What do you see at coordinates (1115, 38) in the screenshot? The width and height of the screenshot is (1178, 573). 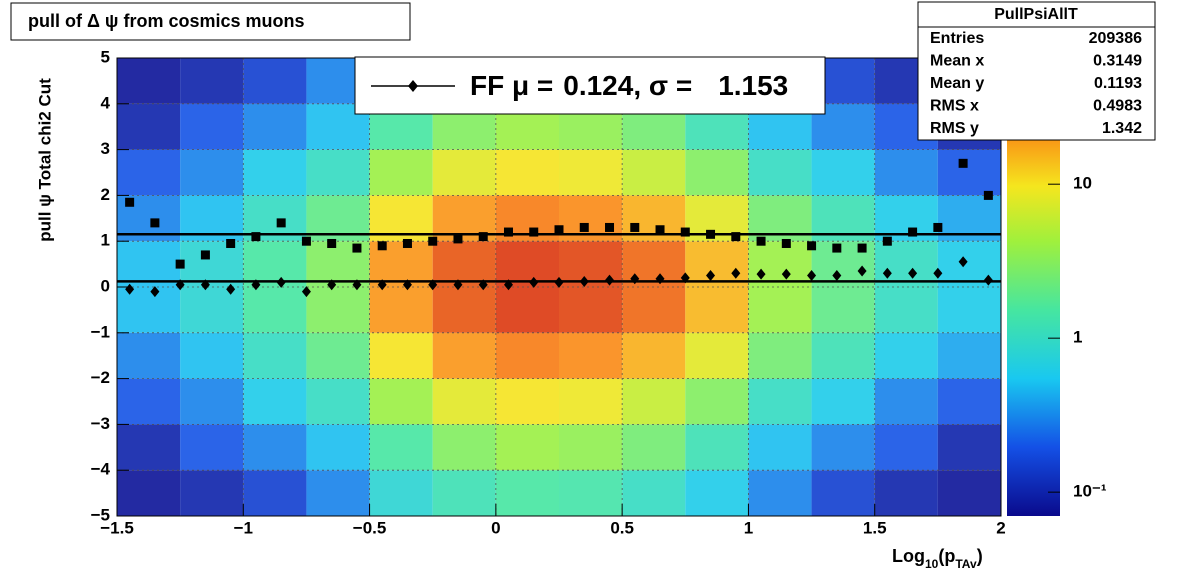 I see `stats-value: 209386` at bounding box center [1115, 38].